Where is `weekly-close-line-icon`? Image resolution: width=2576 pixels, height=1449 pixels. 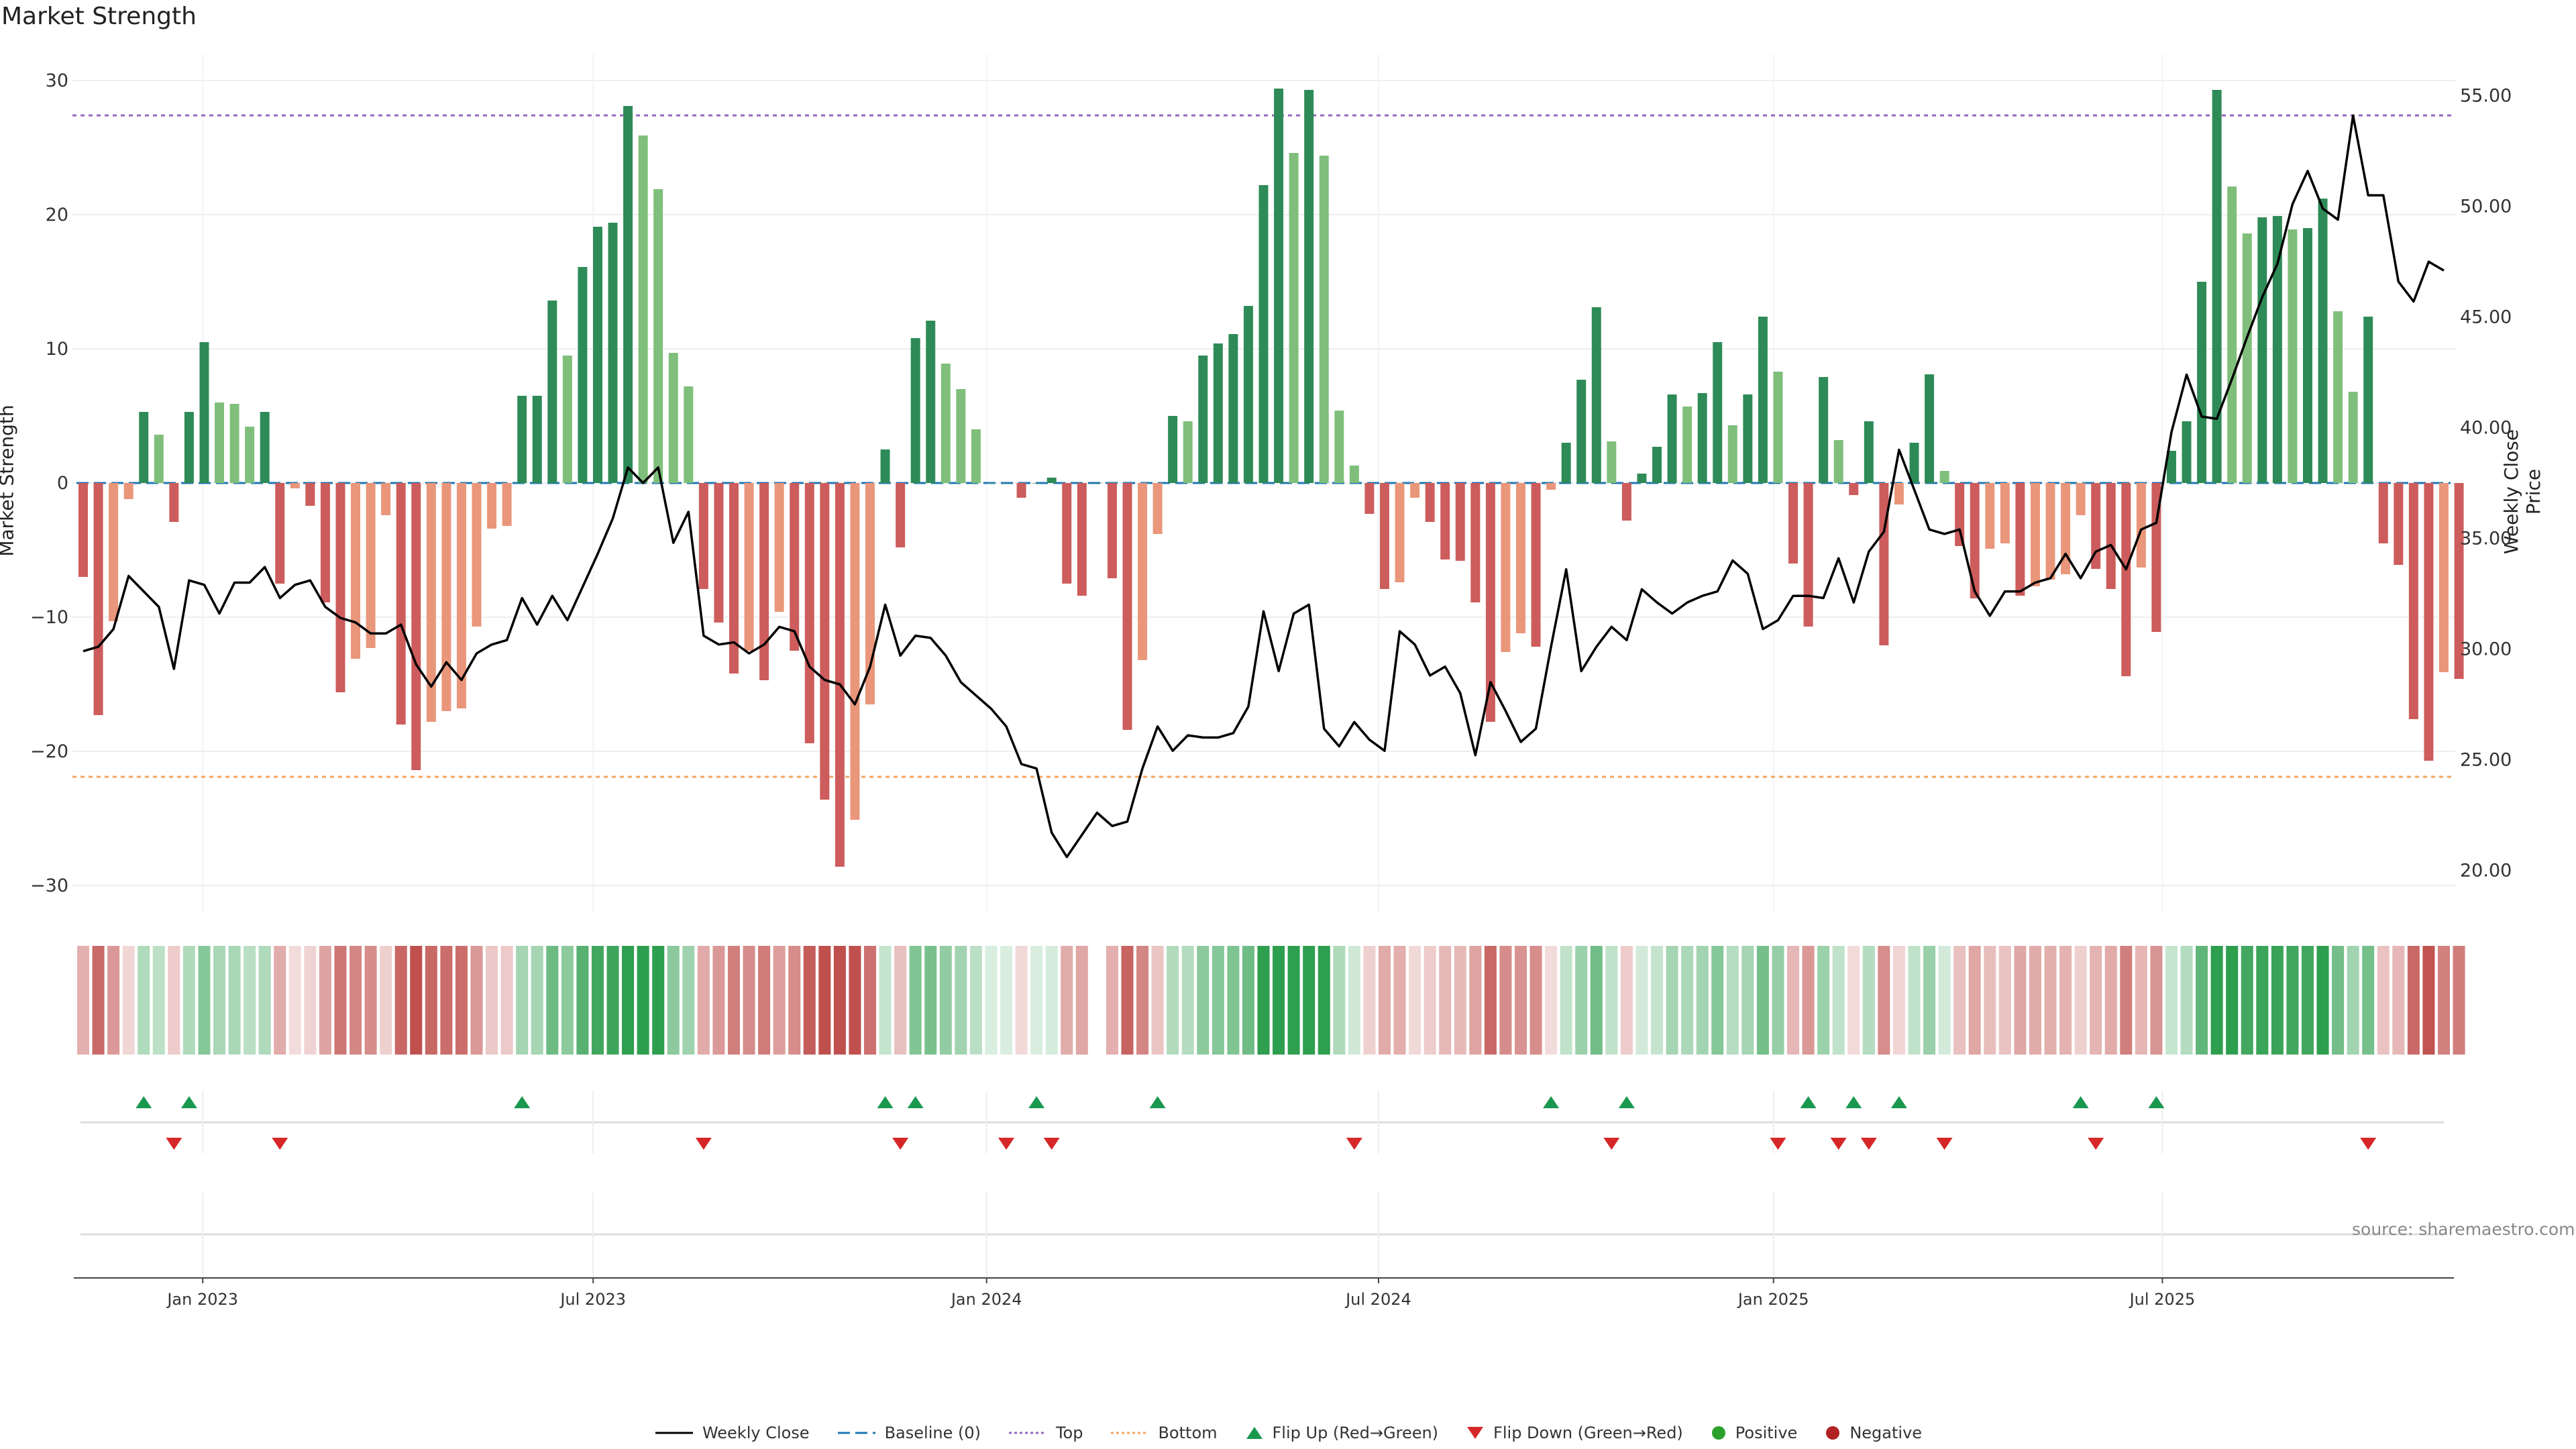
weekly-close-line-icon is located at coordinates (674, 1433).